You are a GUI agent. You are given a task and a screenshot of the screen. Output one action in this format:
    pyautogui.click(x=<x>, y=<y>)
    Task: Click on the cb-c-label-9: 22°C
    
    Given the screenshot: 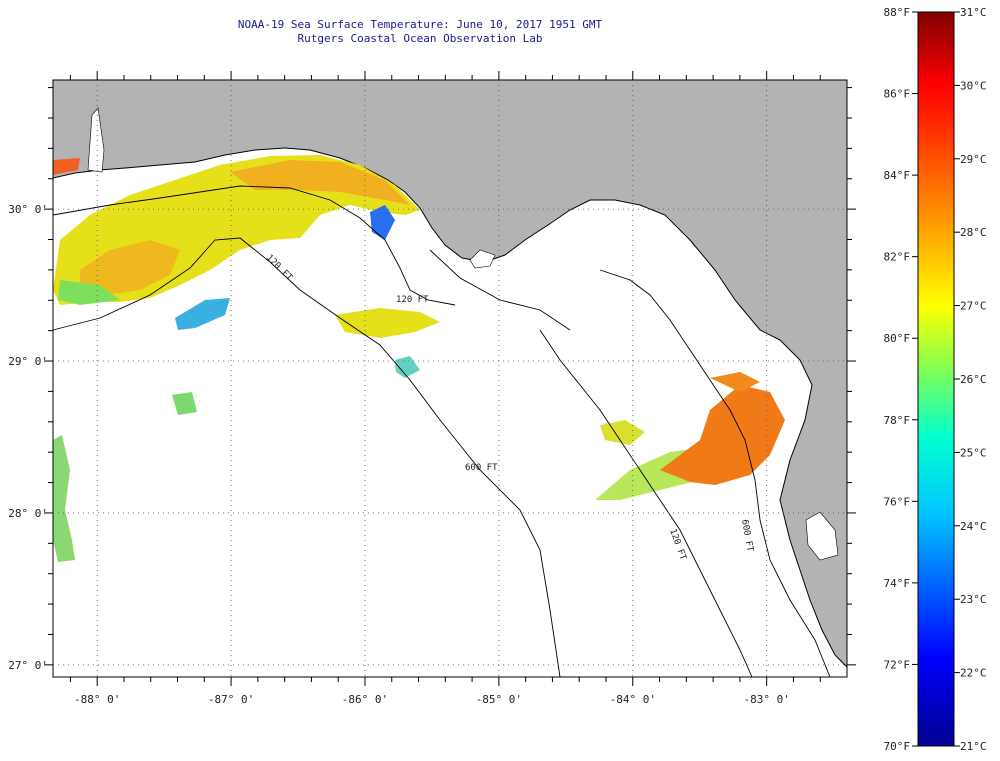 What is the action you would take?
    pyautogui.click(x=973, y=673)
    